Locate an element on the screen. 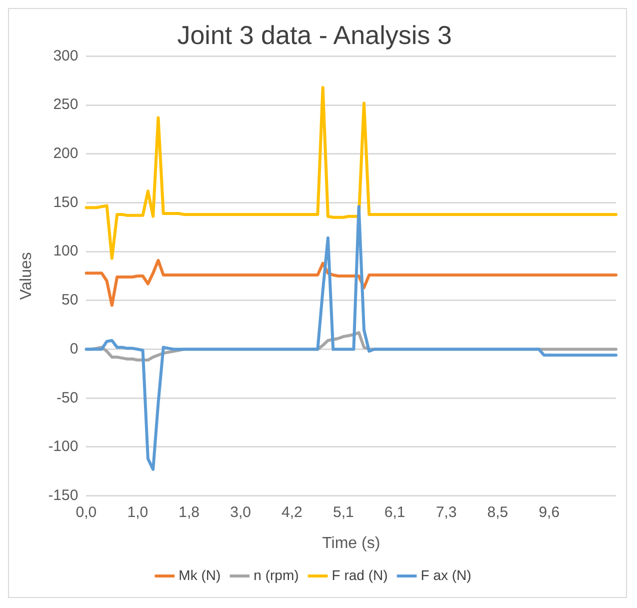  legend-label: Mk (N) is located at coordinates (199, 574).